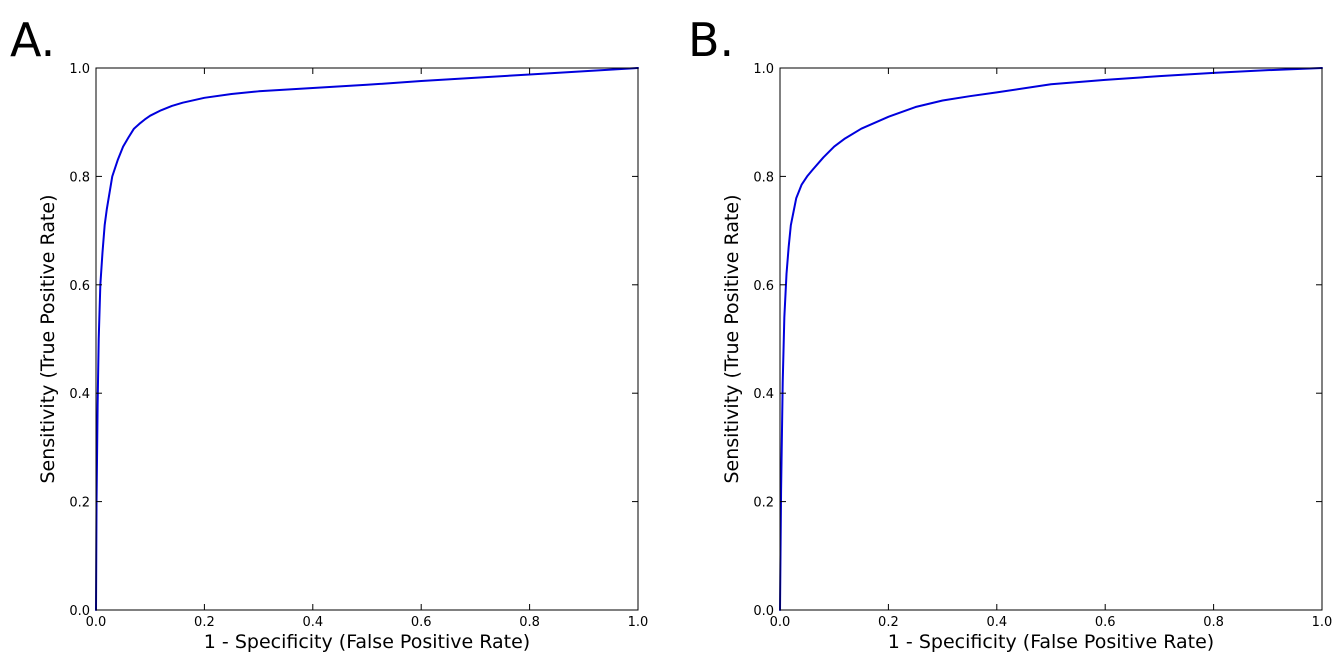  What do you see at coordinates (32, 40) in the screenshot?
I see `panel-label: A.` at bounding box center [32, 40].